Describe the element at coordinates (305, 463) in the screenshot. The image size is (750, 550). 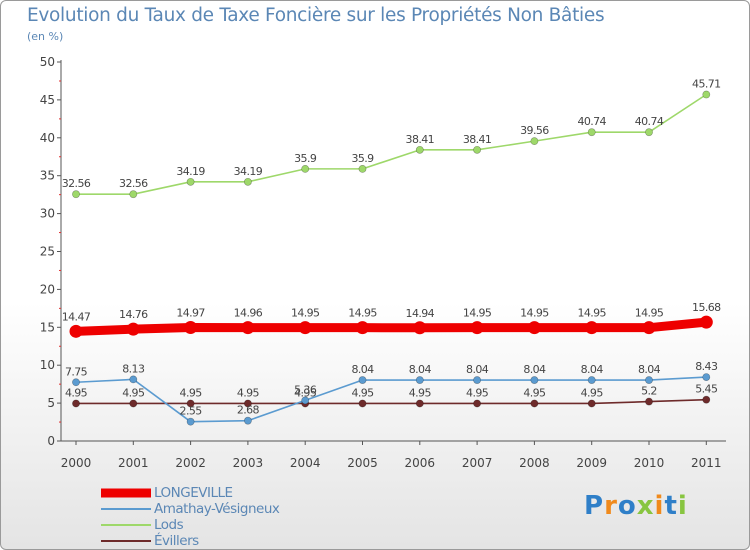
I see `x-tick-label: 2004` at that location.